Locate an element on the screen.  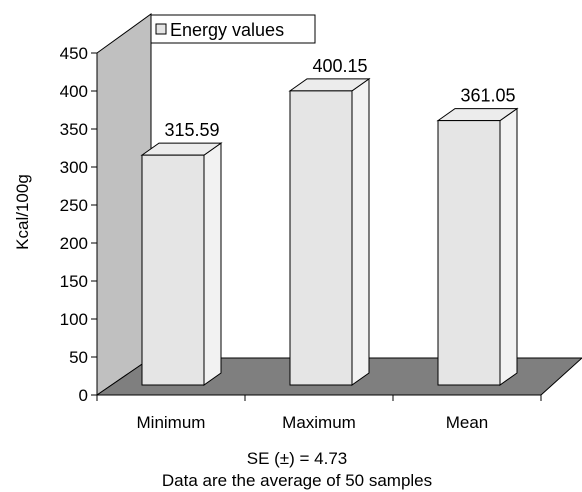
y-tick-label-8: 400 is located at coordinates (74, 91).